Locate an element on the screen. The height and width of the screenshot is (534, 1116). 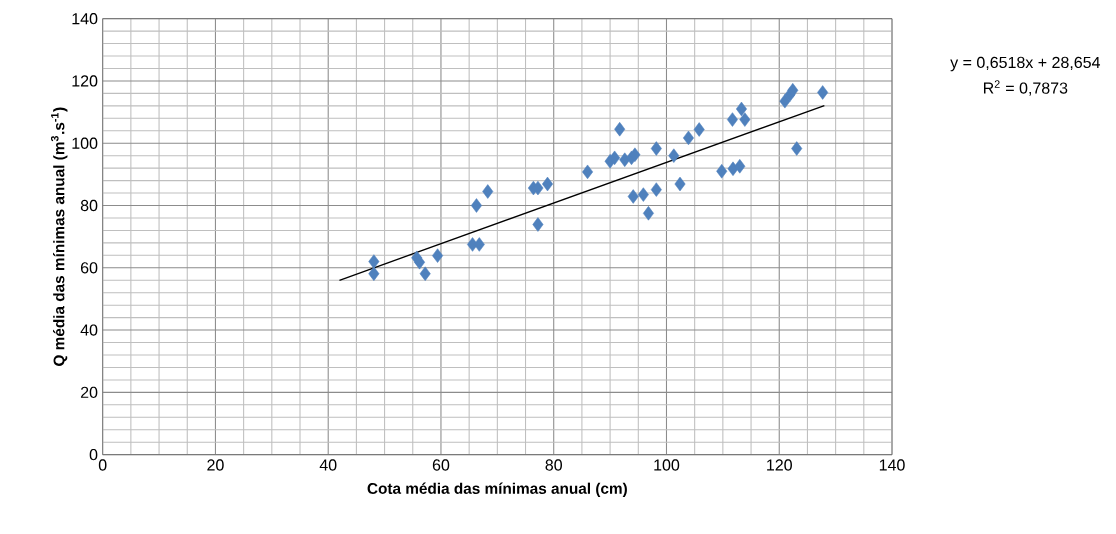
y-tick-label: 20 is located at coordinates (89, 392).